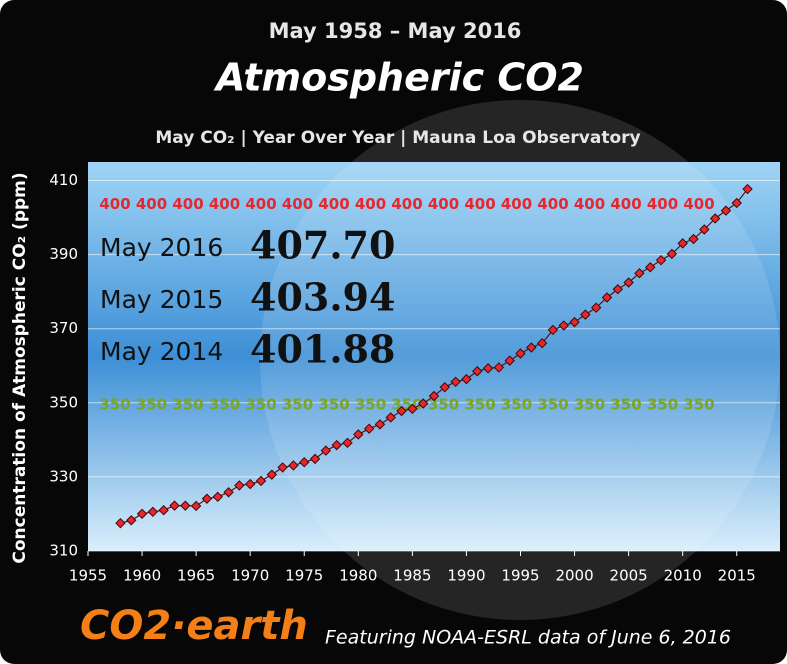 This screenshot has width=787, height=664. Describe the element at coordinates (737, 576) in the screenshot. I see `x-tick-label: 2015` at that location.